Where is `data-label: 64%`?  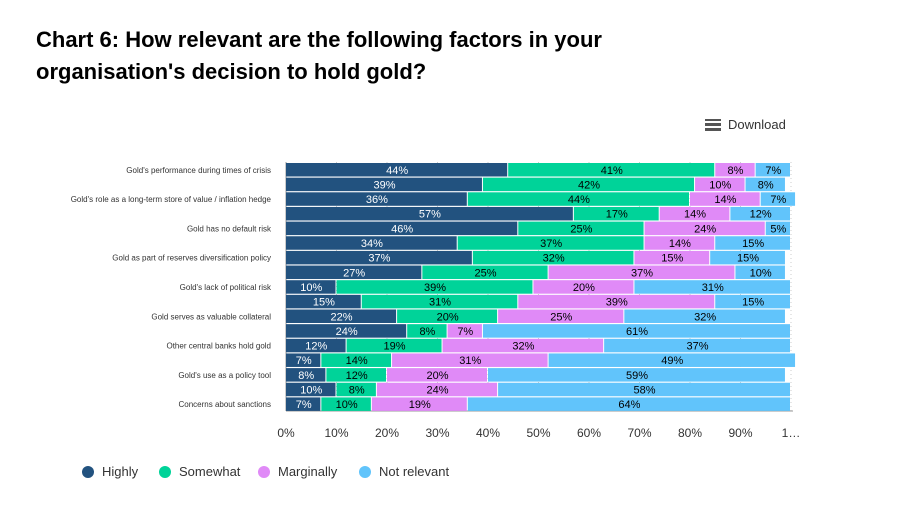 data-label: 64% is located at coordinates (629, 405).